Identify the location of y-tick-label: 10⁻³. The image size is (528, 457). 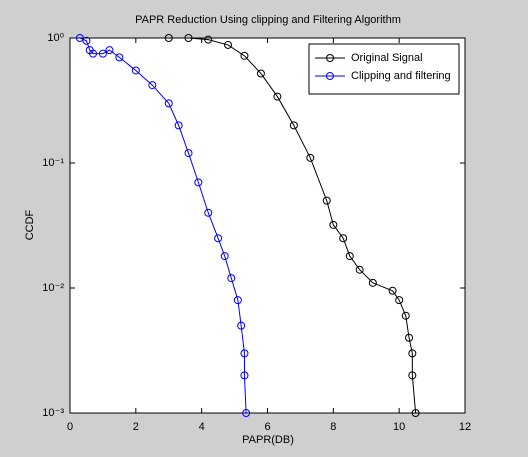
(53, 413).